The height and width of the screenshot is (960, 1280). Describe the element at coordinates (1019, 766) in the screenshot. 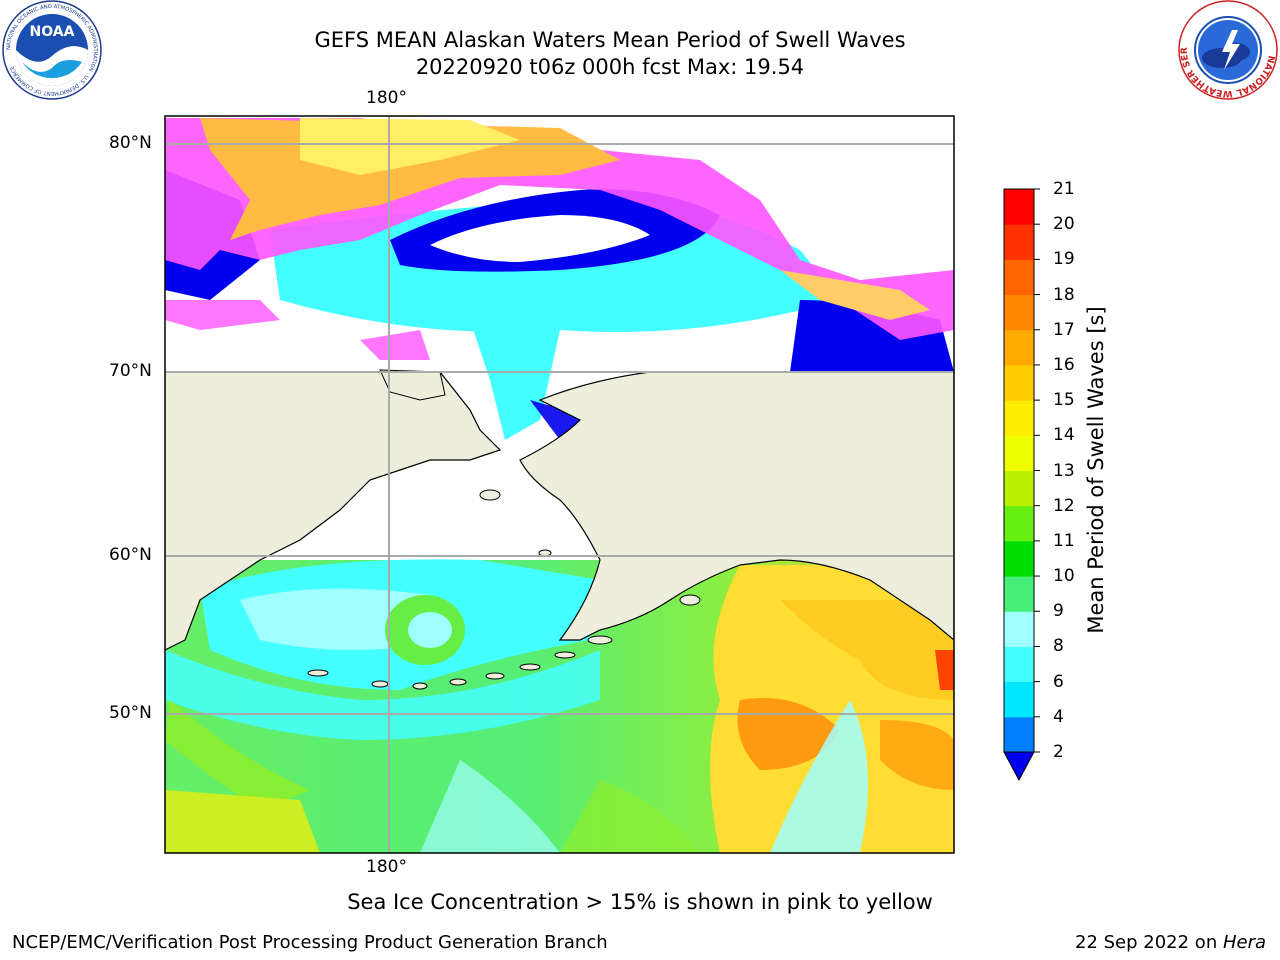

I see `colorbar-extend-arrow` at that location.